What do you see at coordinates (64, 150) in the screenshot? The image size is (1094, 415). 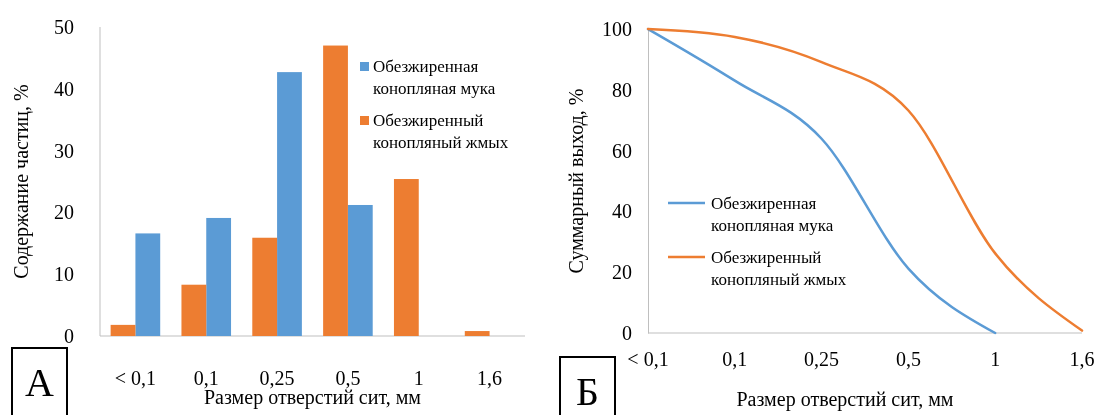 I see `y-tick-label: 30` at bounding box center [64, 150].